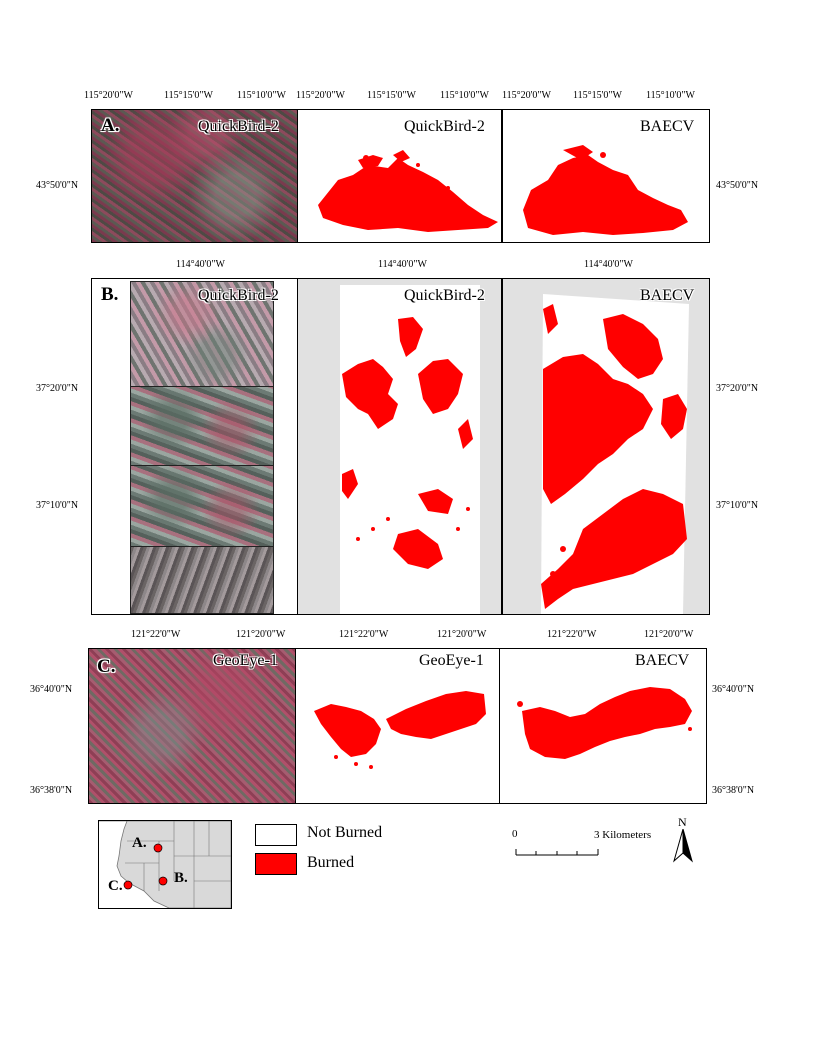 The width and height of the screenshot is (816, 1056). I want to click on locator-label-c: C., so click(115, 886).